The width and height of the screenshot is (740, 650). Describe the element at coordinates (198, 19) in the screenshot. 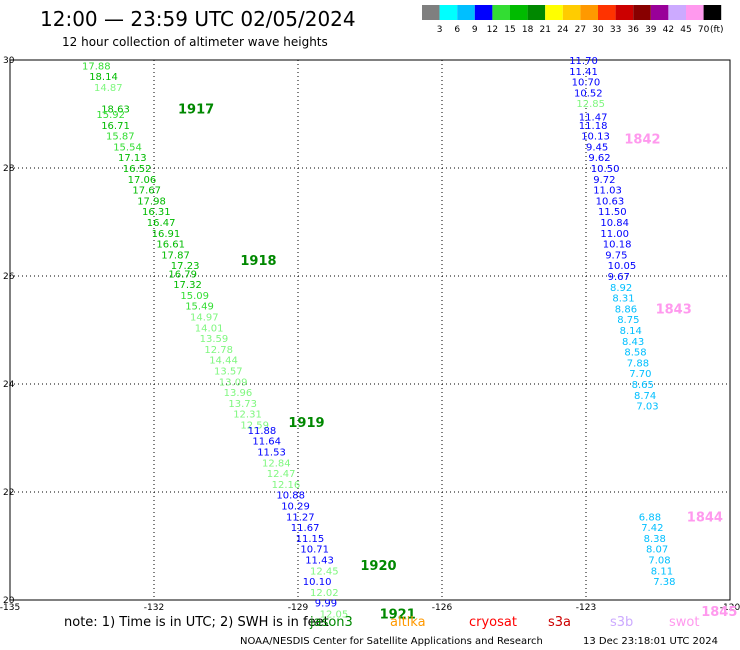

I see `page-title: 12:00 — 23:59 UTC 02/05/2024` at that location.